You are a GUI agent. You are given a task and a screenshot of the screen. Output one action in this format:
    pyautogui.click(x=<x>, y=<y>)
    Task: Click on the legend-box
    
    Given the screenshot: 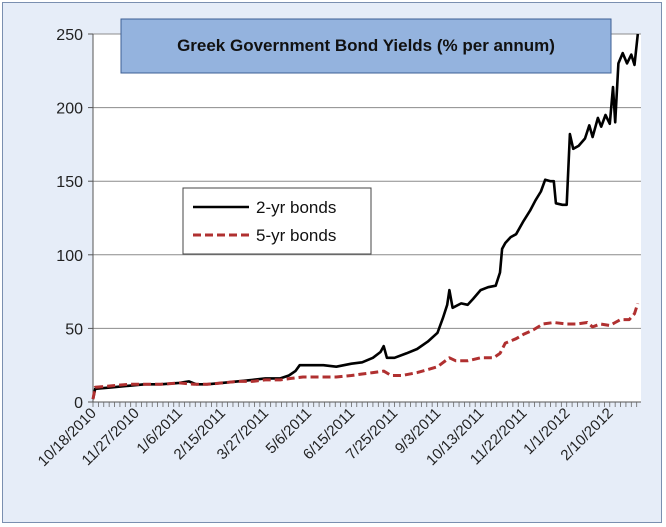 What is the action you would take?
    pyautogui.click(x=277, y=221)
    